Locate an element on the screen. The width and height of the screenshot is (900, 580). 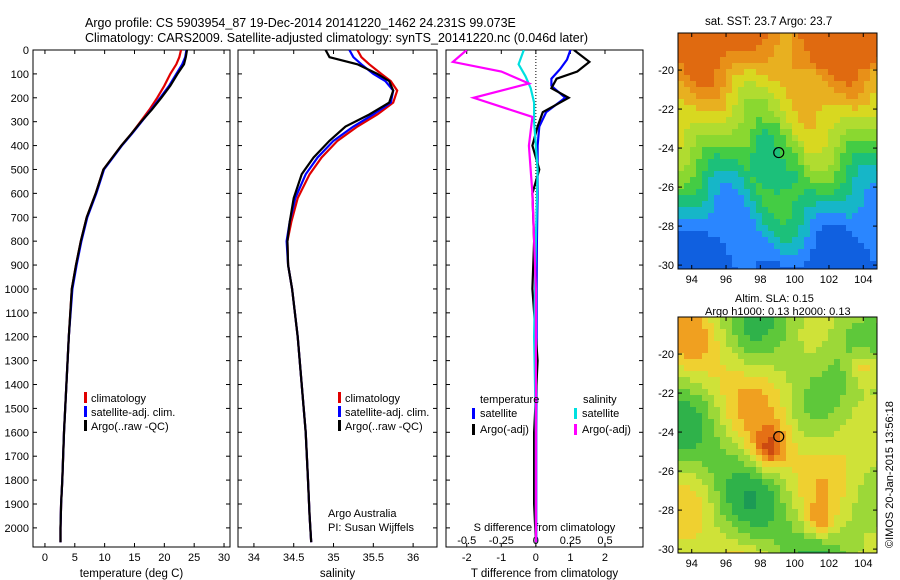
x-tick-label: 35.5 is located at coordinates (373, 558).